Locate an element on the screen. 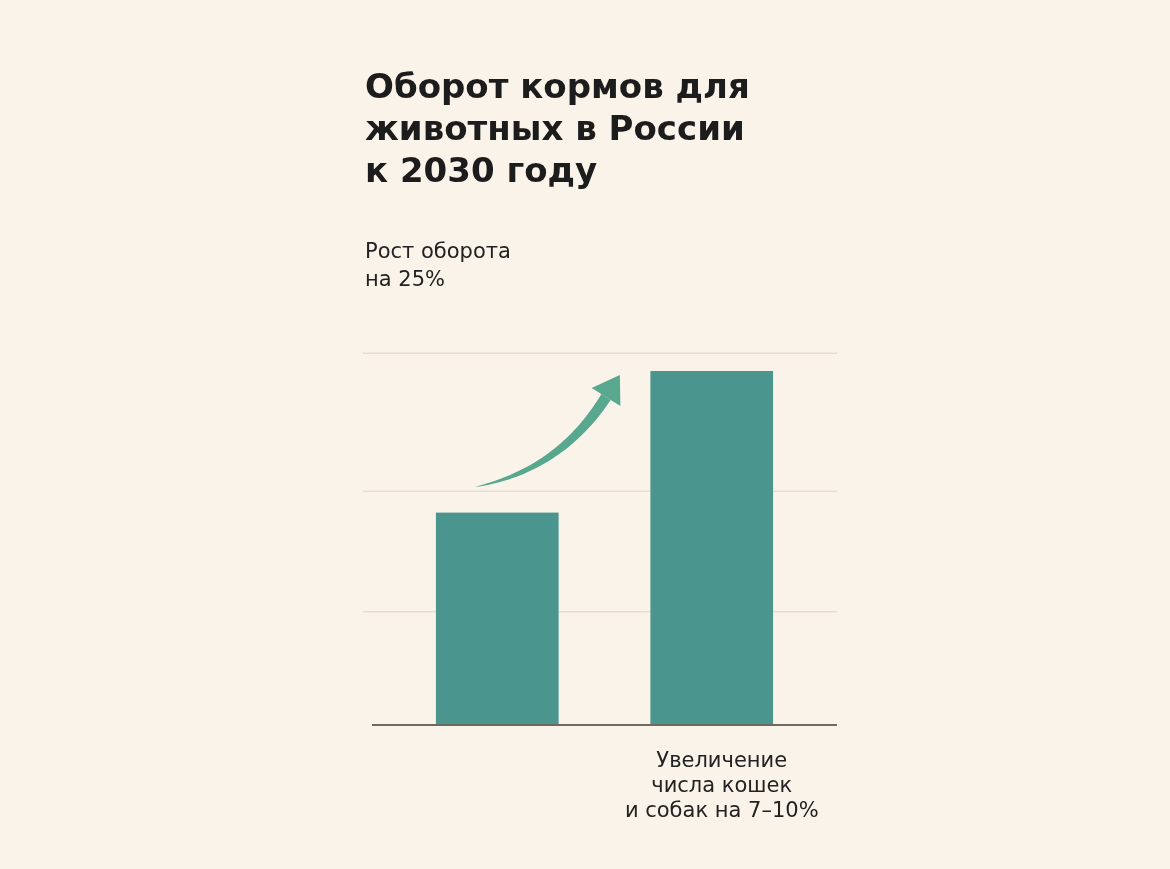 The image size is (1170, 869). chart-title: Оборот кормов для животных в России к 2030 году is located at coordinates (557, 128).